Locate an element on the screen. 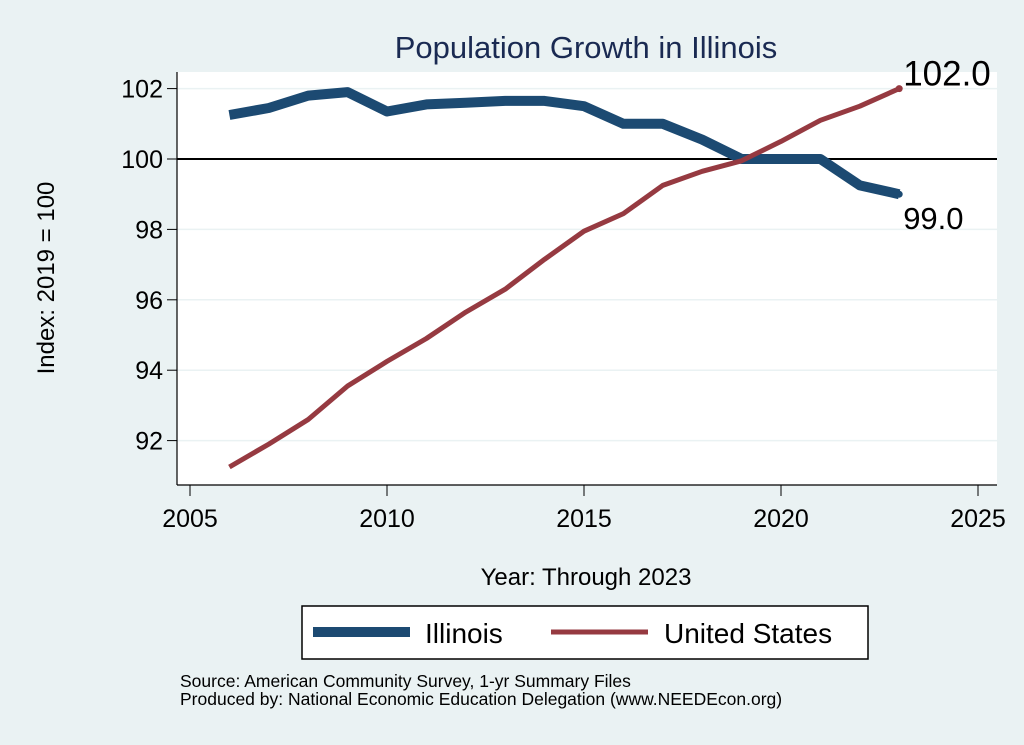 The width and height of the screenshot is (1024, 745). series-line-illinois is located at coordinates (564, 143).